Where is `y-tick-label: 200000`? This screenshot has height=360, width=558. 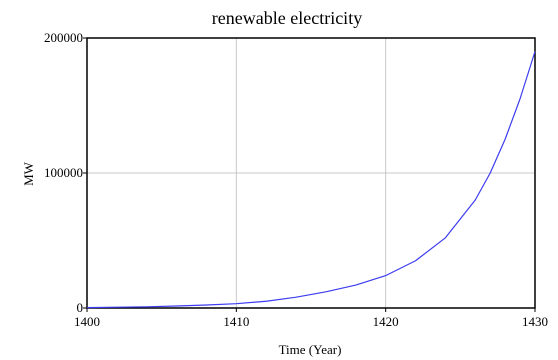 y-tick-label: 200000 is located at coordinates (63, 37).